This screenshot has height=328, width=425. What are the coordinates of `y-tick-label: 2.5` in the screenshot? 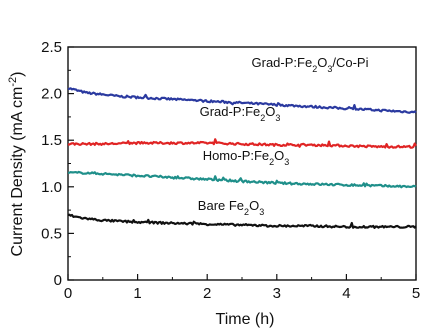 It's located at (51, 47).